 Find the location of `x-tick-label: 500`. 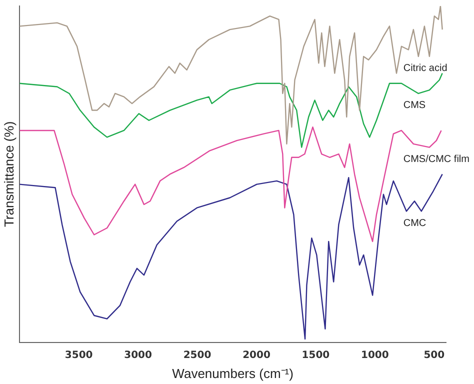

x-tick-label: 500 is located at coordinates (434, 355).